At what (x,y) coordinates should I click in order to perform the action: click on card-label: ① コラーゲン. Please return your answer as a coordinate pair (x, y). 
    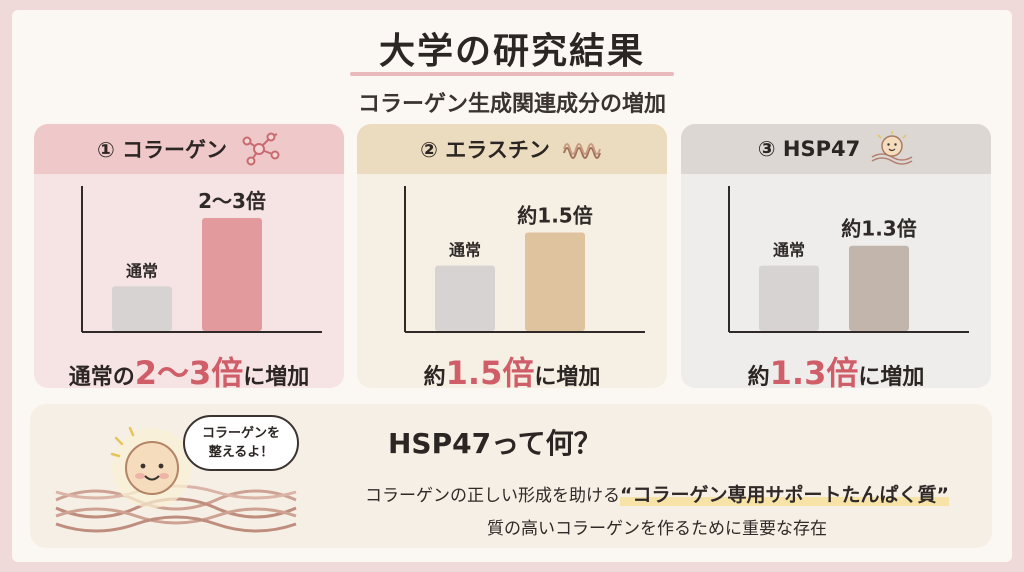
    Looking at the image, I should click on (162, 150).